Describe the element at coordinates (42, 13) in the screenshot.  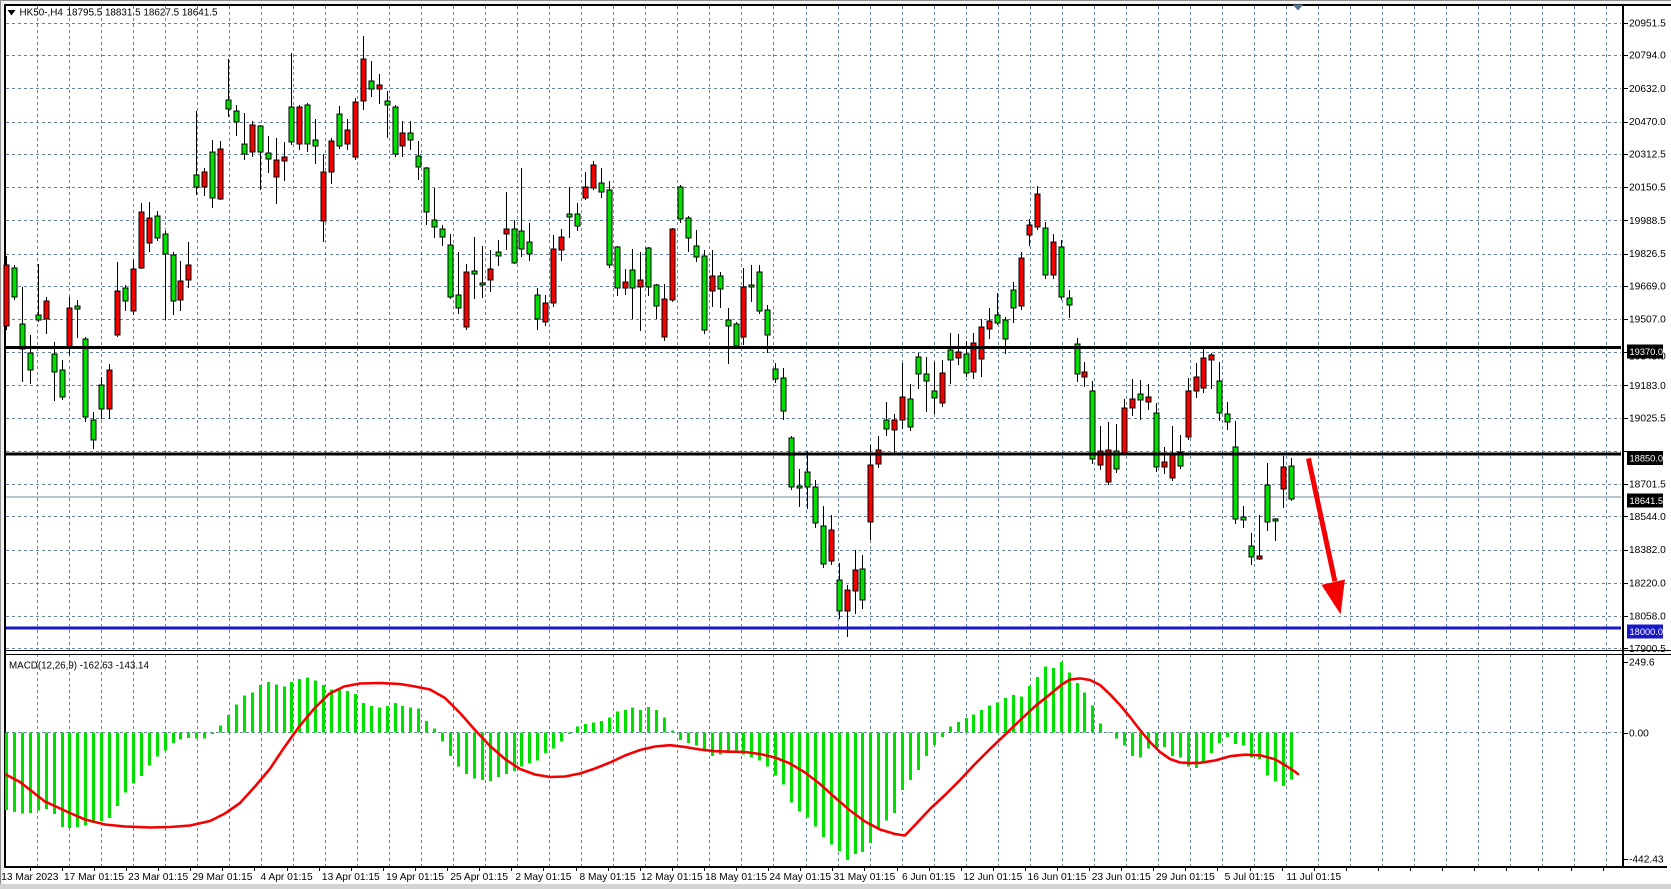
I see `svg-text: HK50-,H4` at that location.